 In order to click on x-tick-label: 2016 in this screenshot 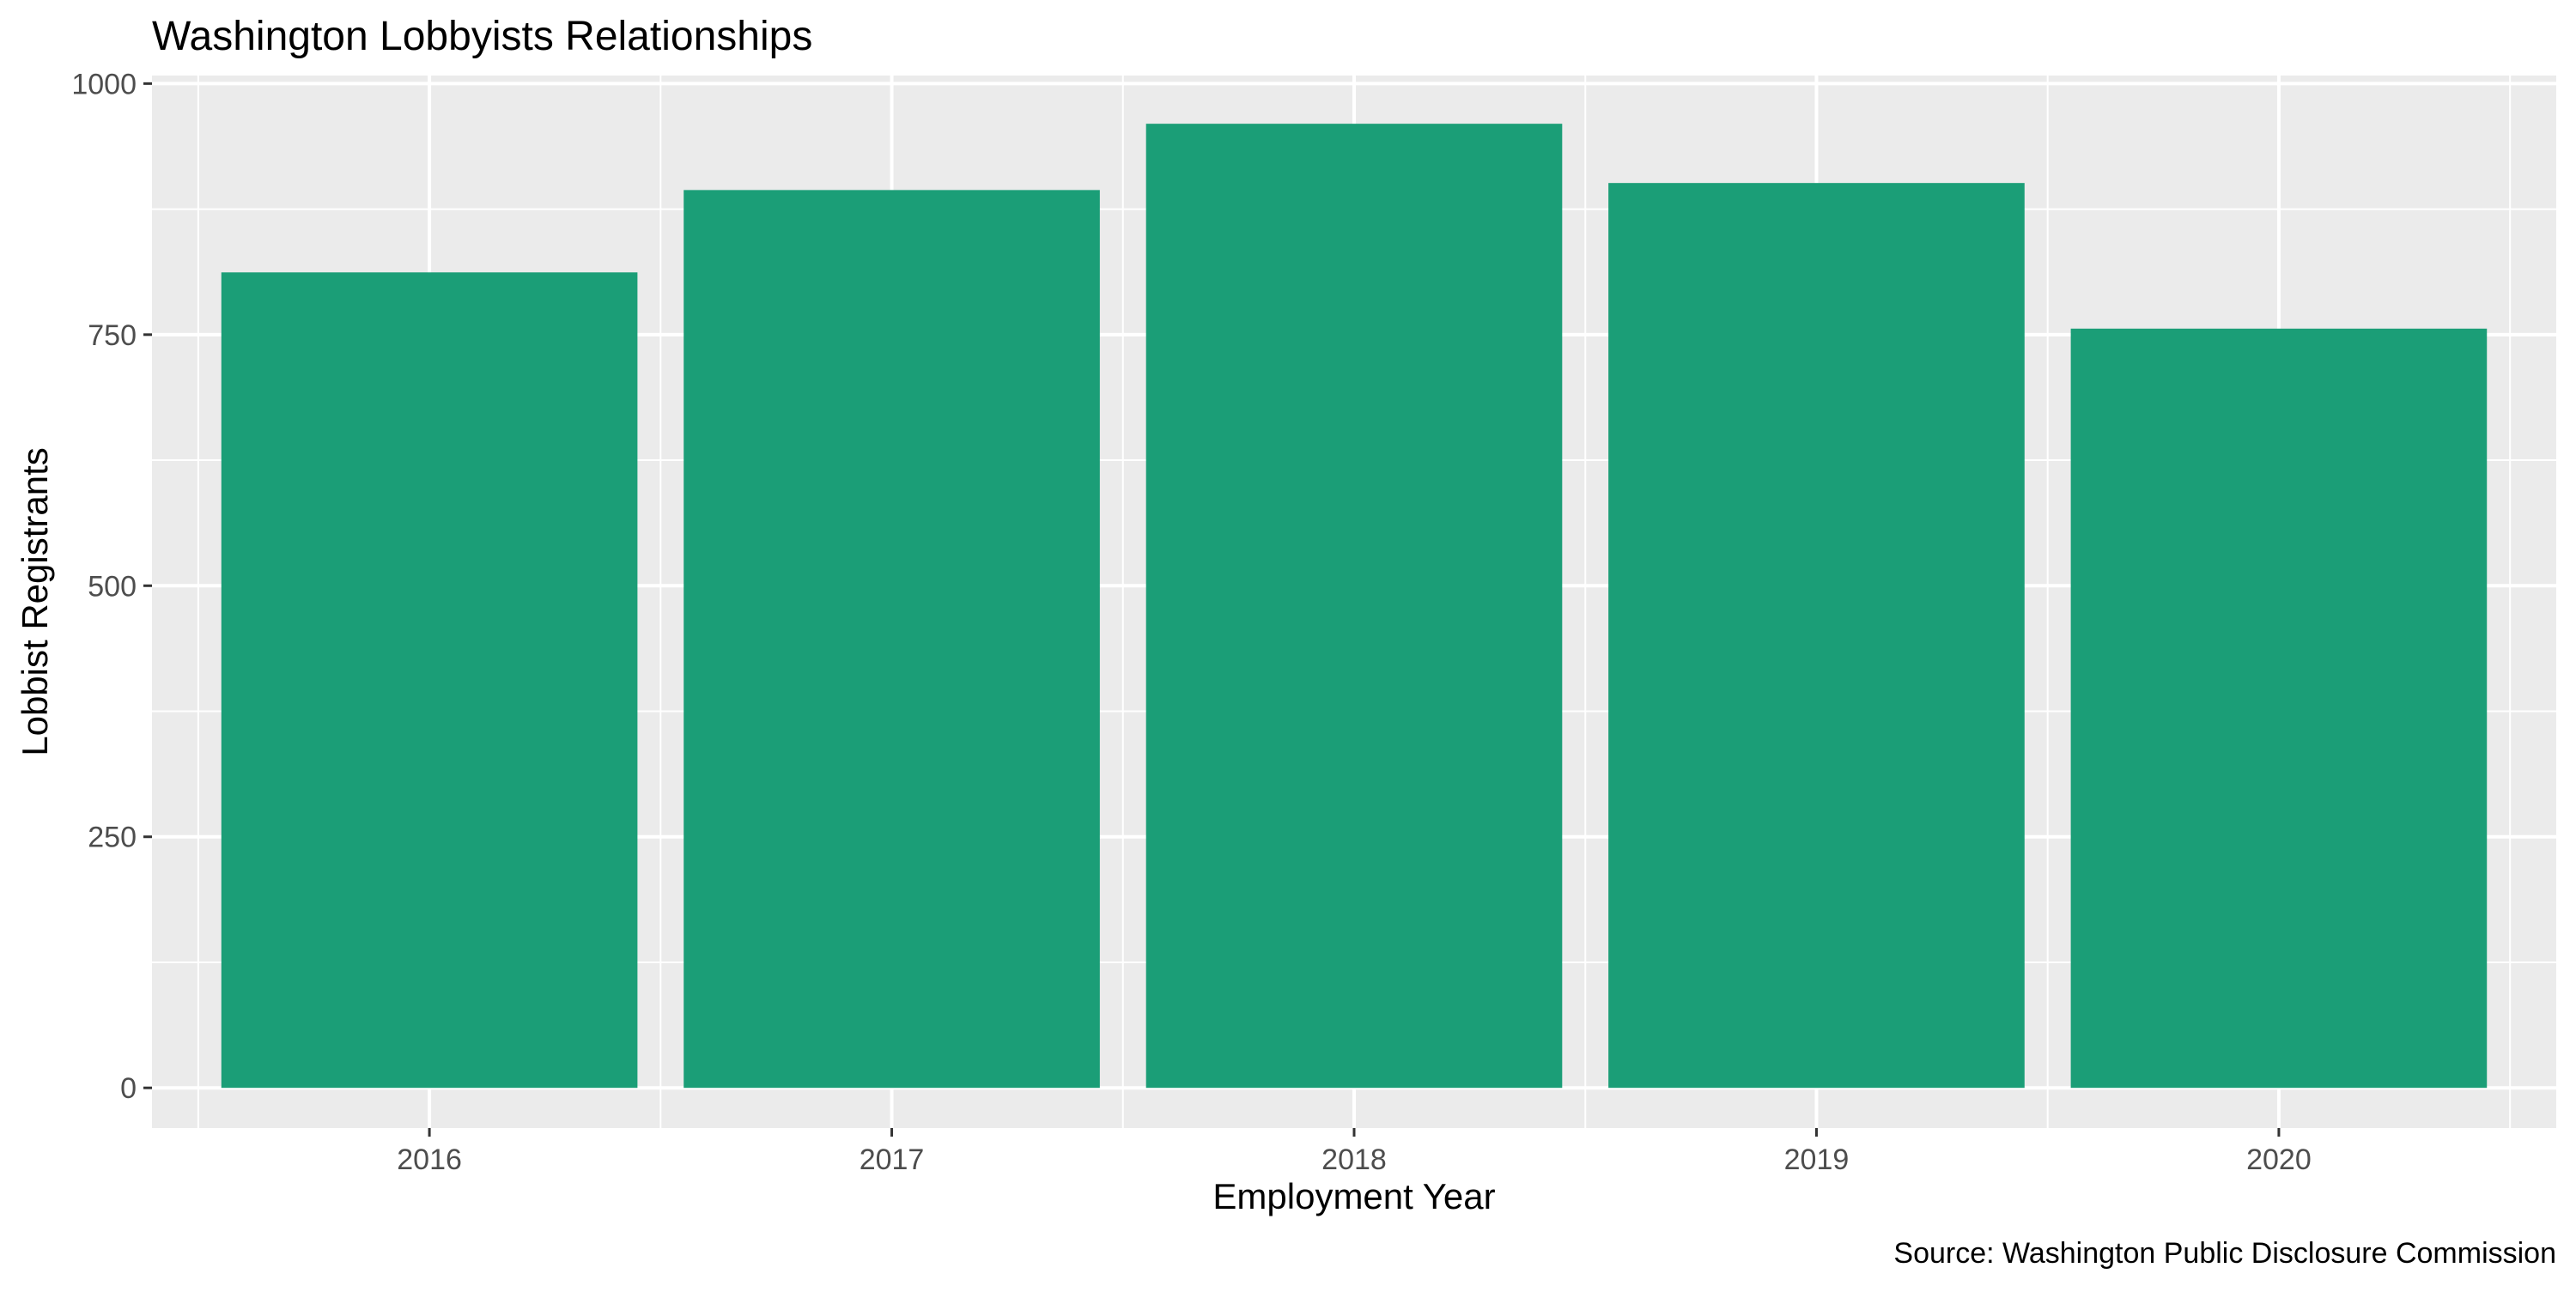, I will do `click(430, 1159)`.